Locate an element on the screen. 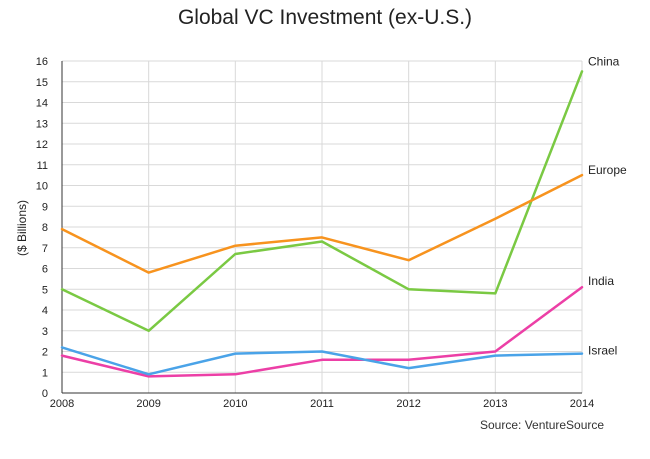  y-tick-label: 14 is located at coordinates (42, 104).